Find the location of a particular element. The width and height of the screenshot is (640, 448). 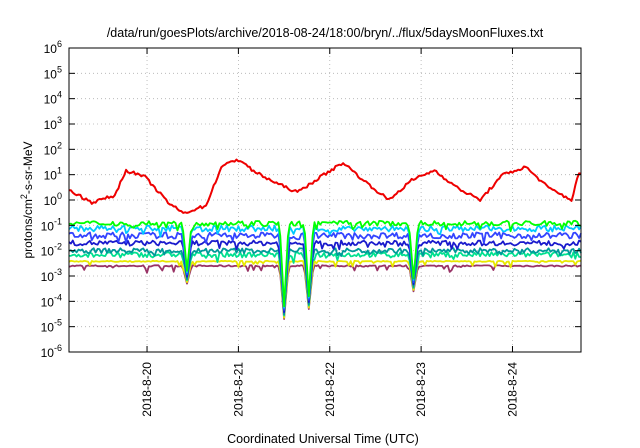

y-tick-label: 10⁻¹ is located at coordinates (51, 224).